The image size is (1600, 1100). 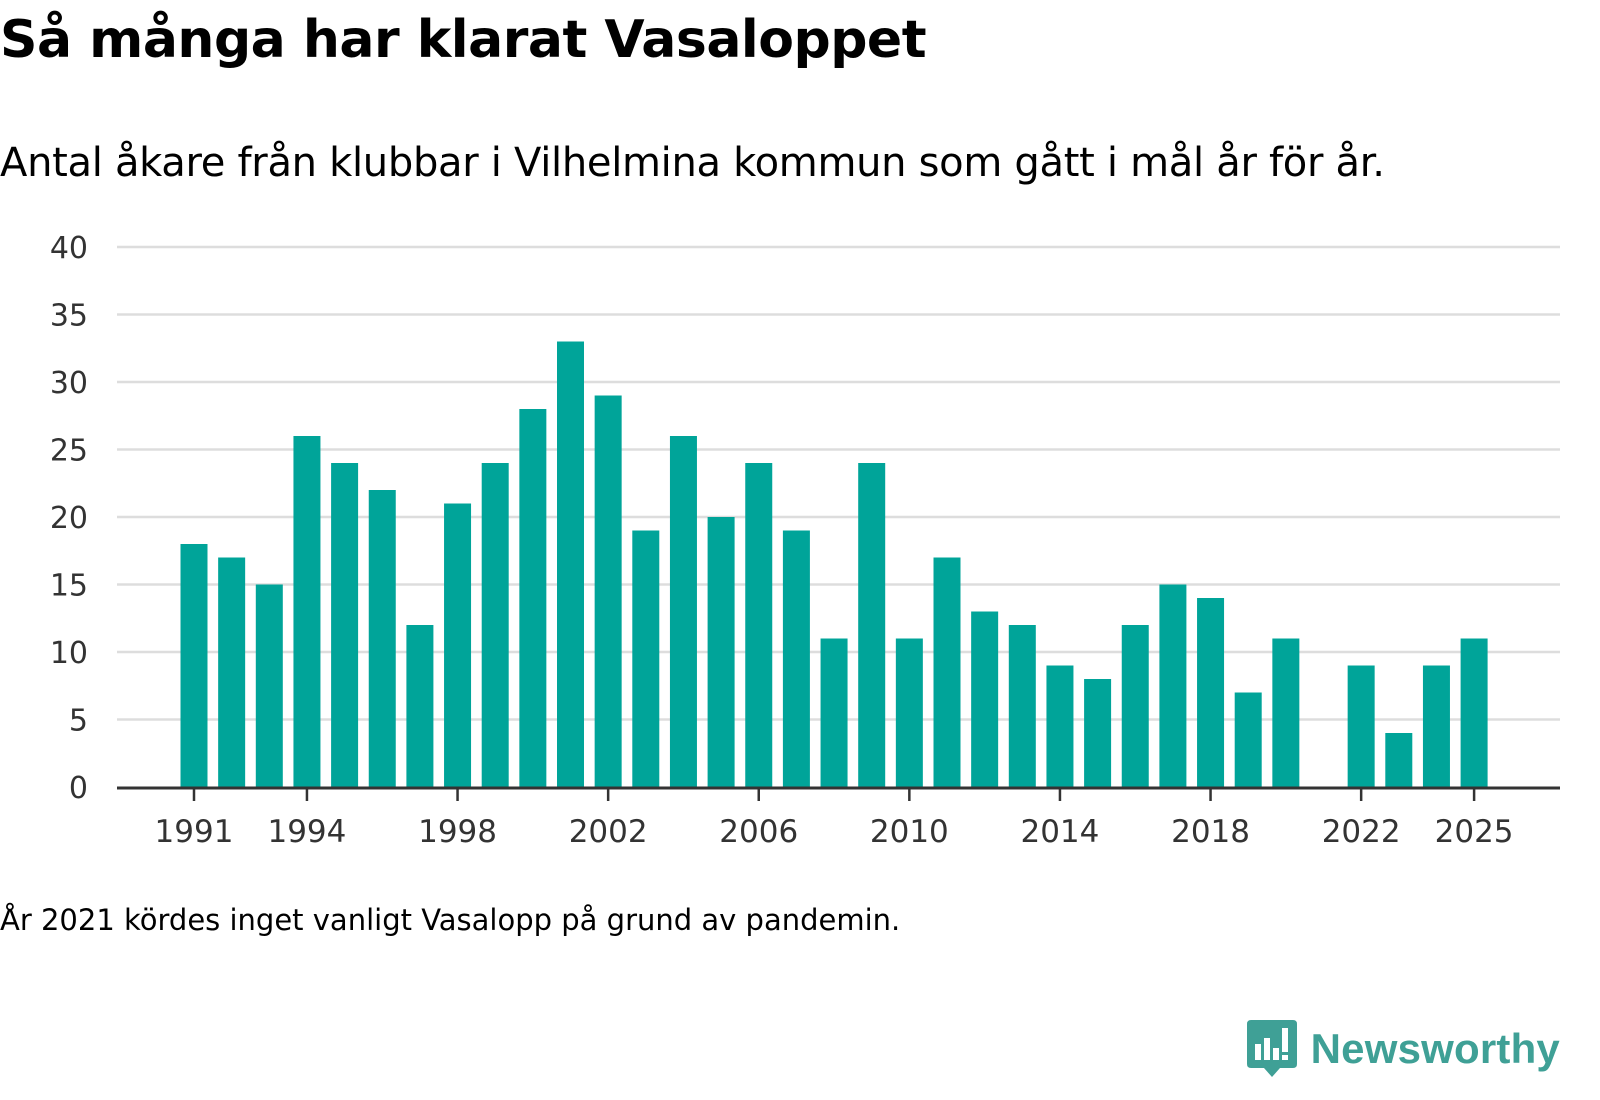 What do you see at coordinates (1474, 712) in the screenshot?
I see `bar-2025` at bounding box center [1474, 712].